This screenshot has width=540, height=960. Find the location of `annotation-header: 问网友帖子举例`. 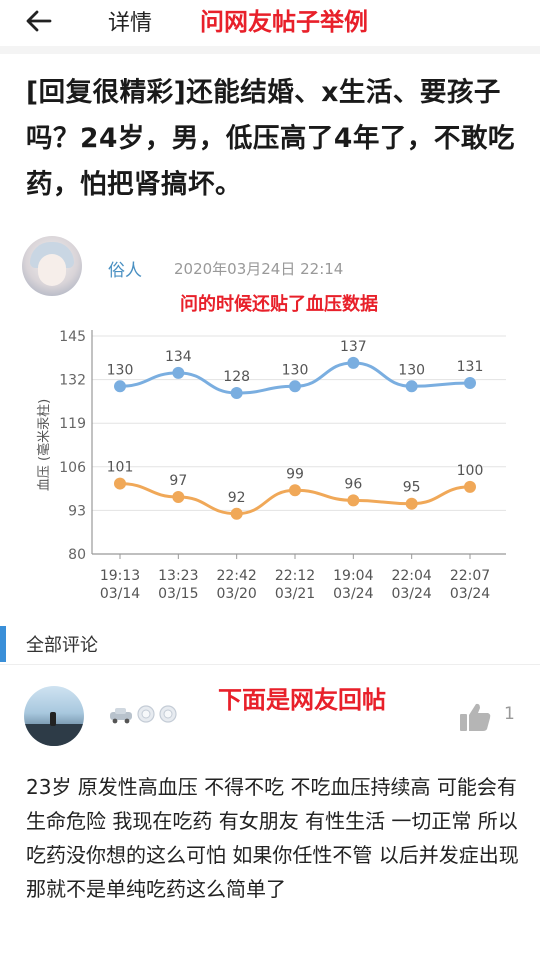

annotation-header: 问网友帖子举例 is located at coordinates (284, 22).